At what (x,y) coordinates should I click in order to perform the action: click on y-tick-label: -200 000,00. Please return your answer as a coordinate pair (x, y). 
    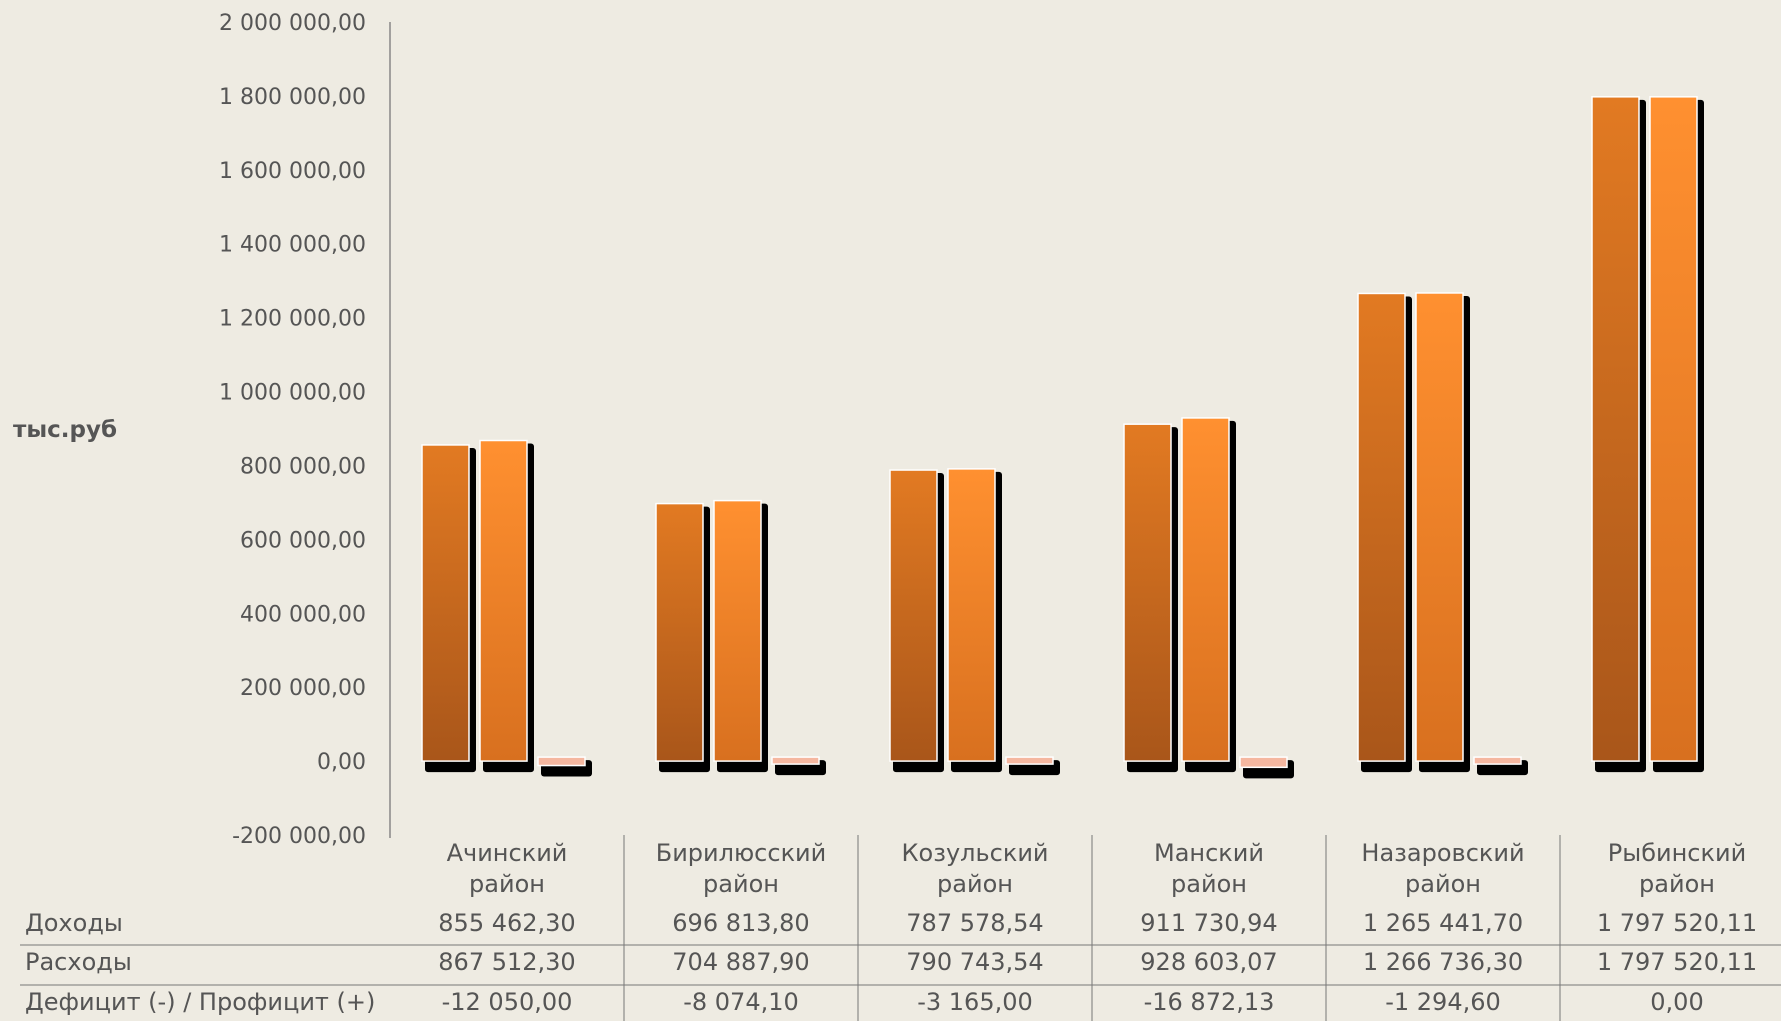
    Looking at the image, I should click on (299, 836).